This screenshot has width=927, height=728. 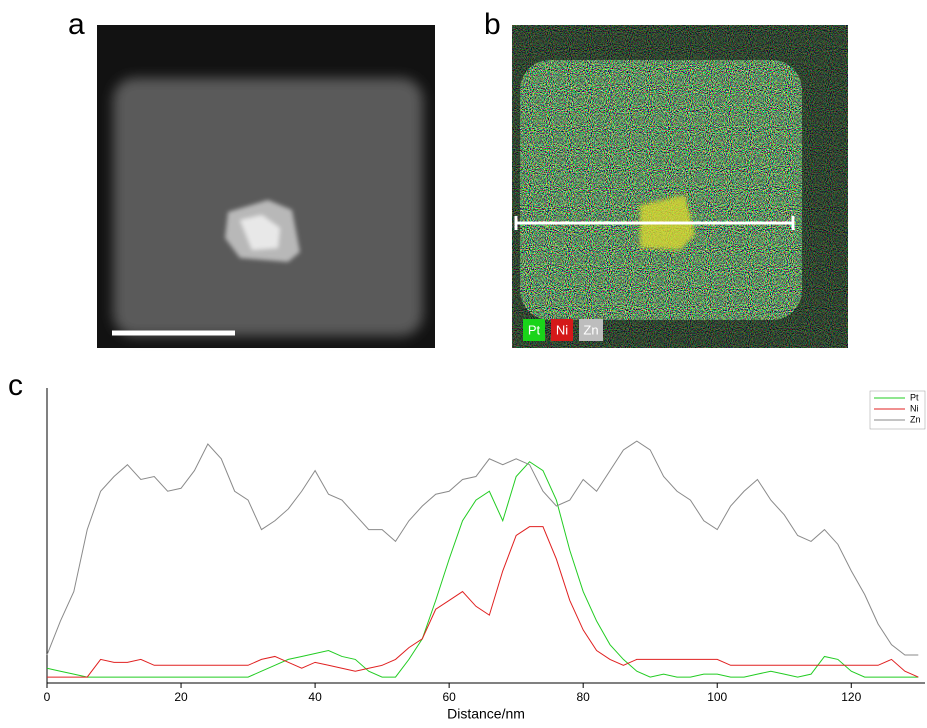 I want to click on x-tick-label: 120, so click(x=851, y=697).